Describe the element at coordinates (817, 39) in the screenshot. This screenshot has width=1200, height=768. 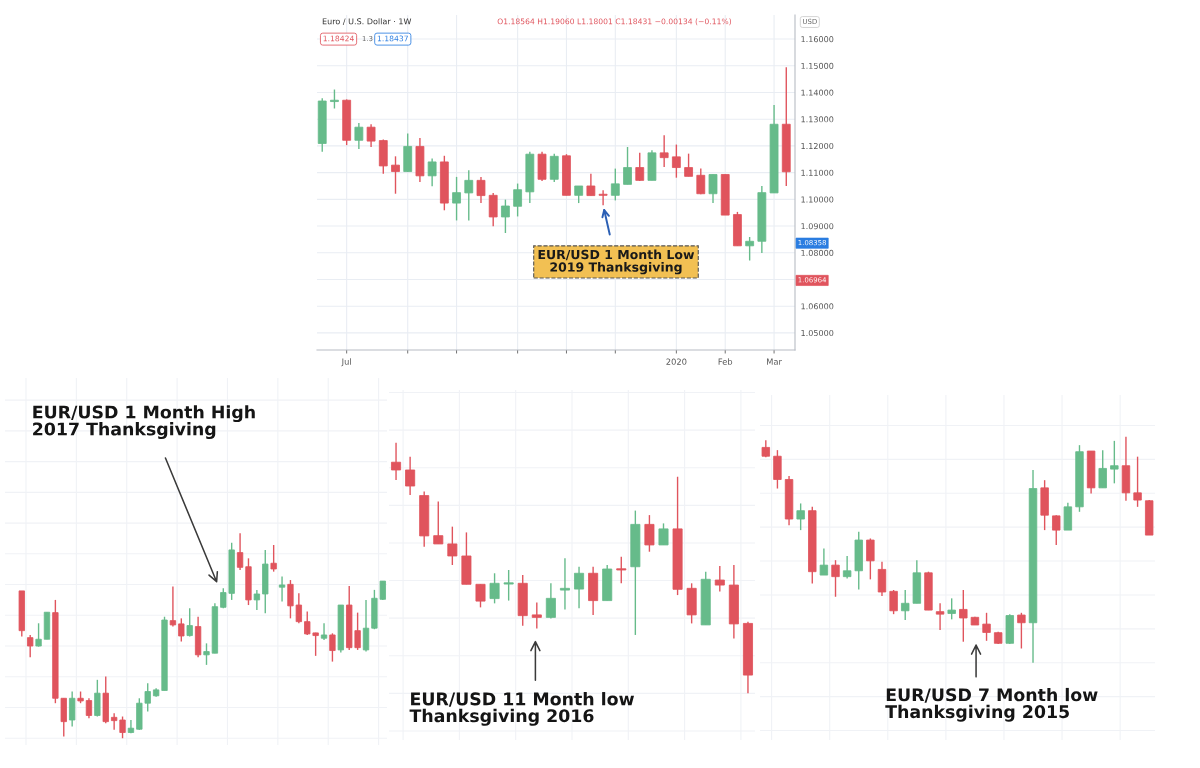
I see `y-tick-label: 1.16000` at that location.